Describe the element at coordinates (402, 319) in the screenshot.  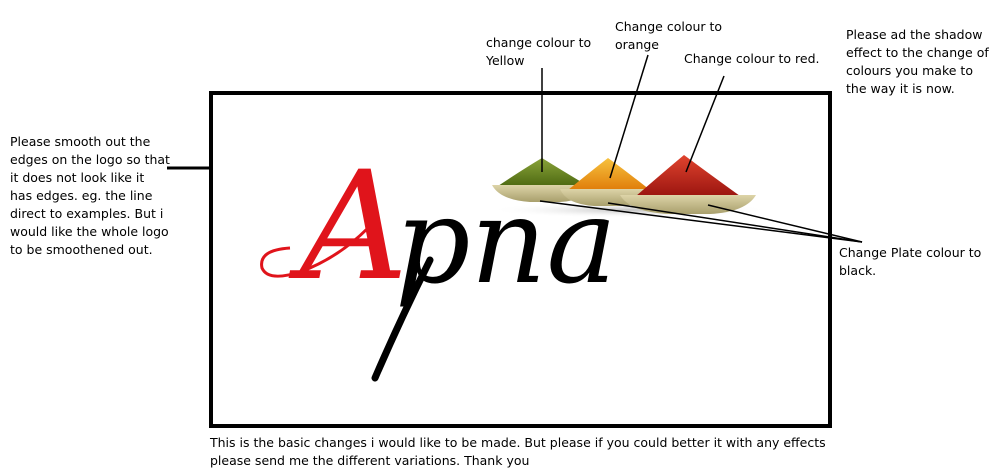
I see `logo-descender` at that location.